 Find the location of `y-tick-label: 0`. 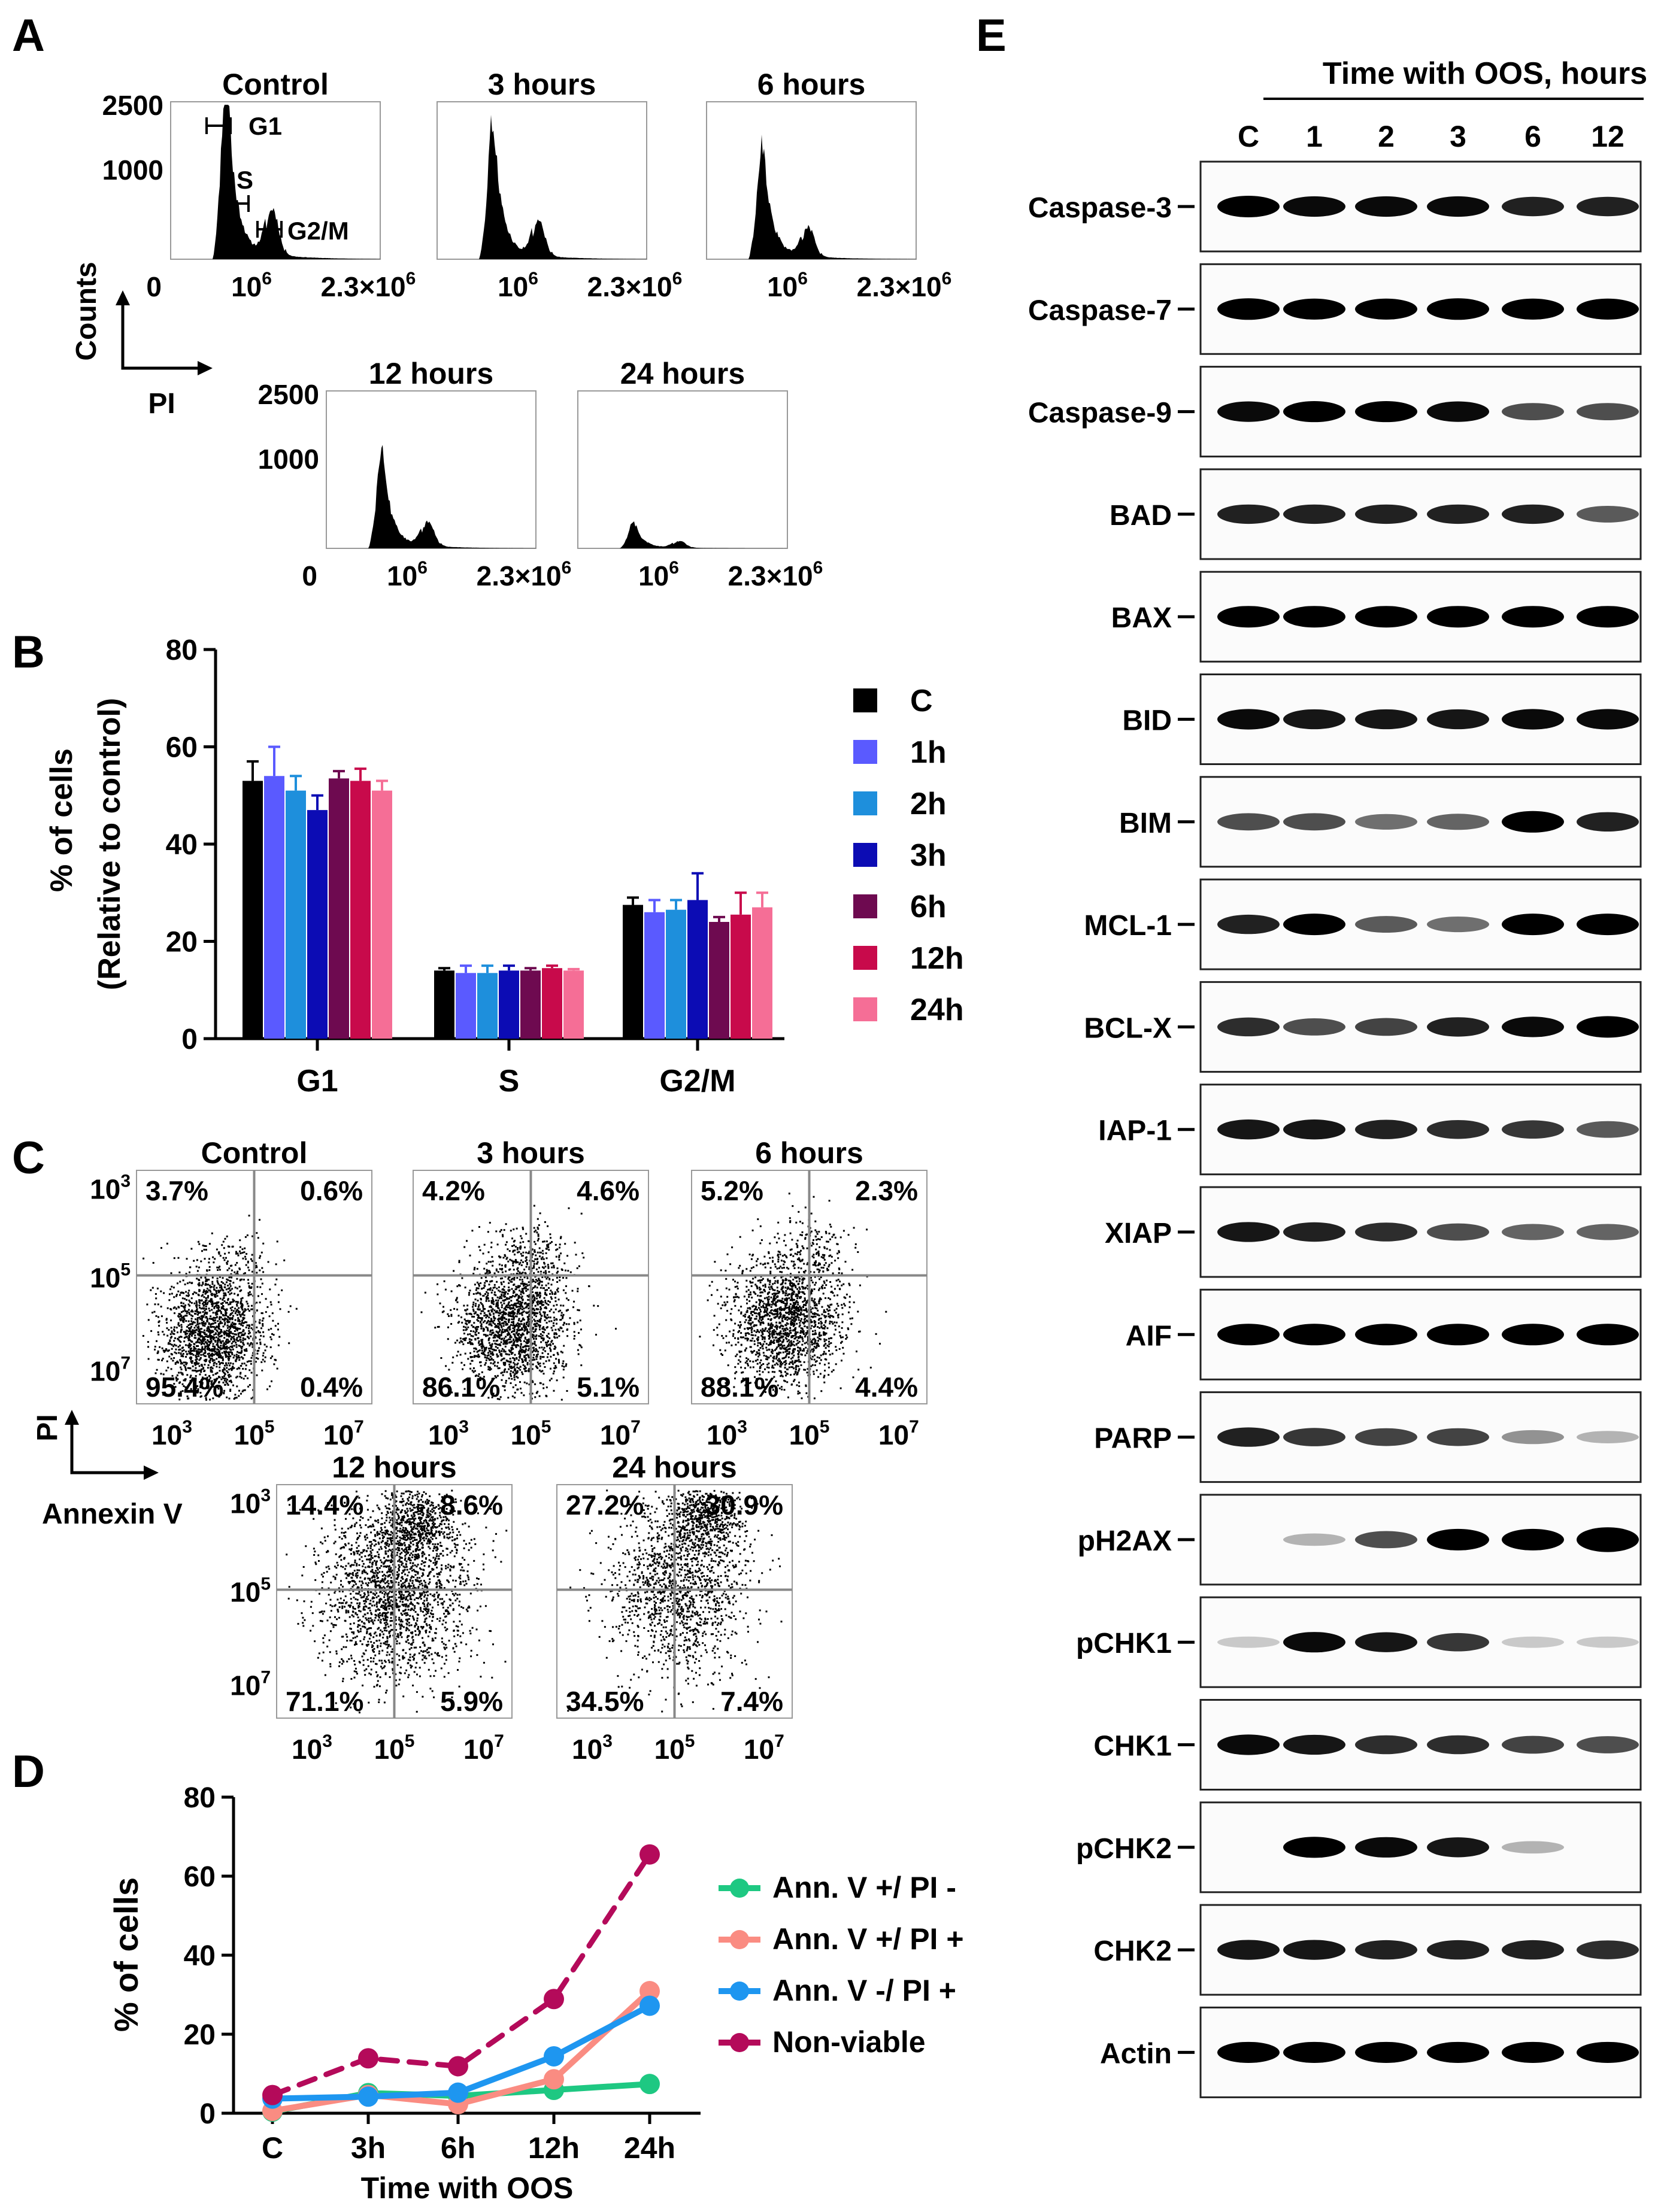

y-tick-label: 0 is located at coordinates (190, 1039).